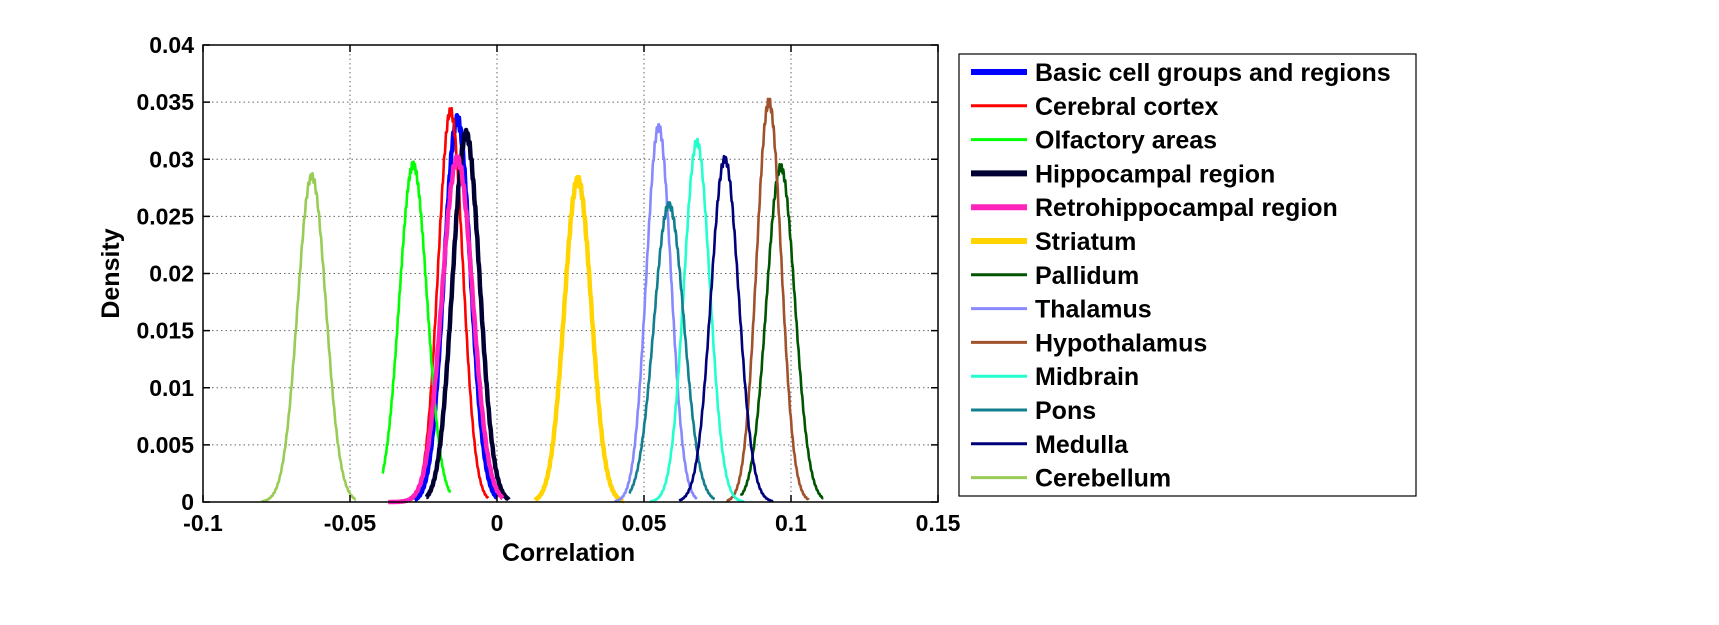 The height and width of the screenshot is (625, 1719). What do you see at coordinates (165, 331) in the screenshot?
I see `y-tick-label: 0.015` at bounding box center [165, 331].